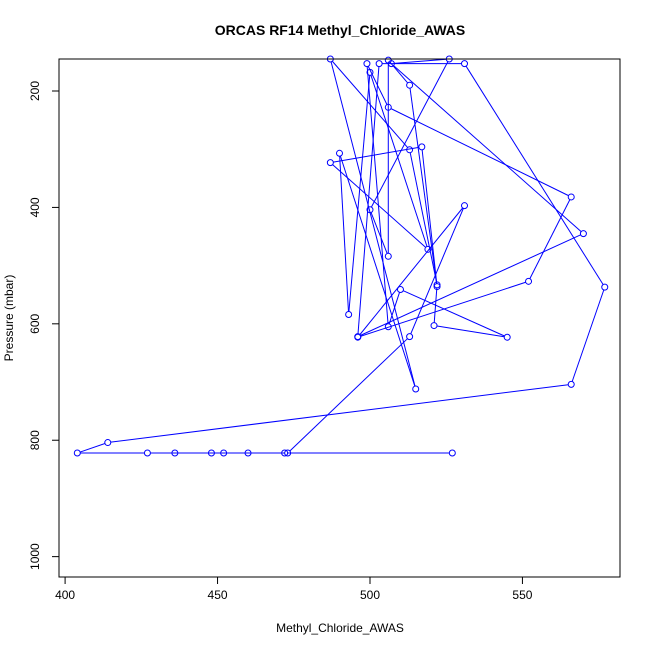 The width and height of the screenshot is (650, 650). Describe the element at coordinates (370, 595) in the screenshot. I see `x-tick-label: 500` at that location.